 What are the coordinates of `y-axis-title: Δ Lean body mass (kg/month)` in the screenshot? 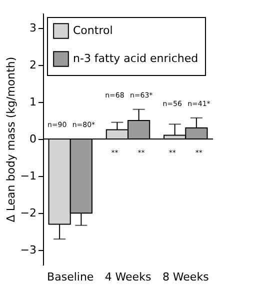 It's located at (11, 139).